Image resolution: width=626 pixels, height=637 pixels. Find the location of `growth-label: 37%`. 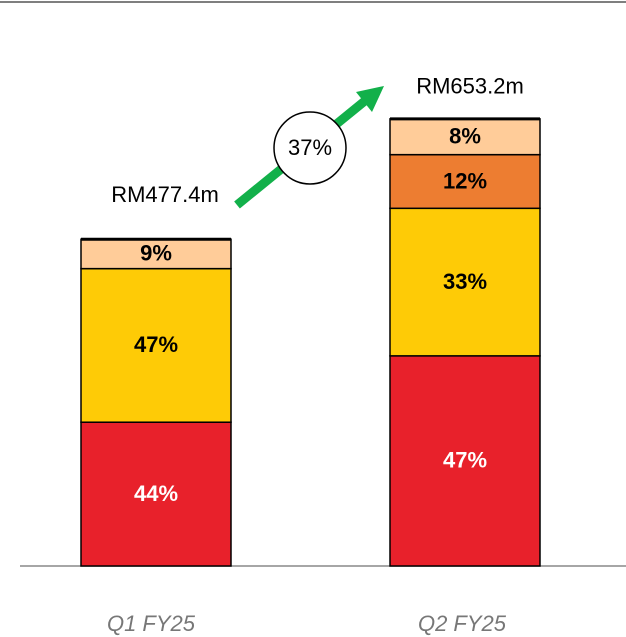

growth-label: 37% is located at coordinates (310, 147).